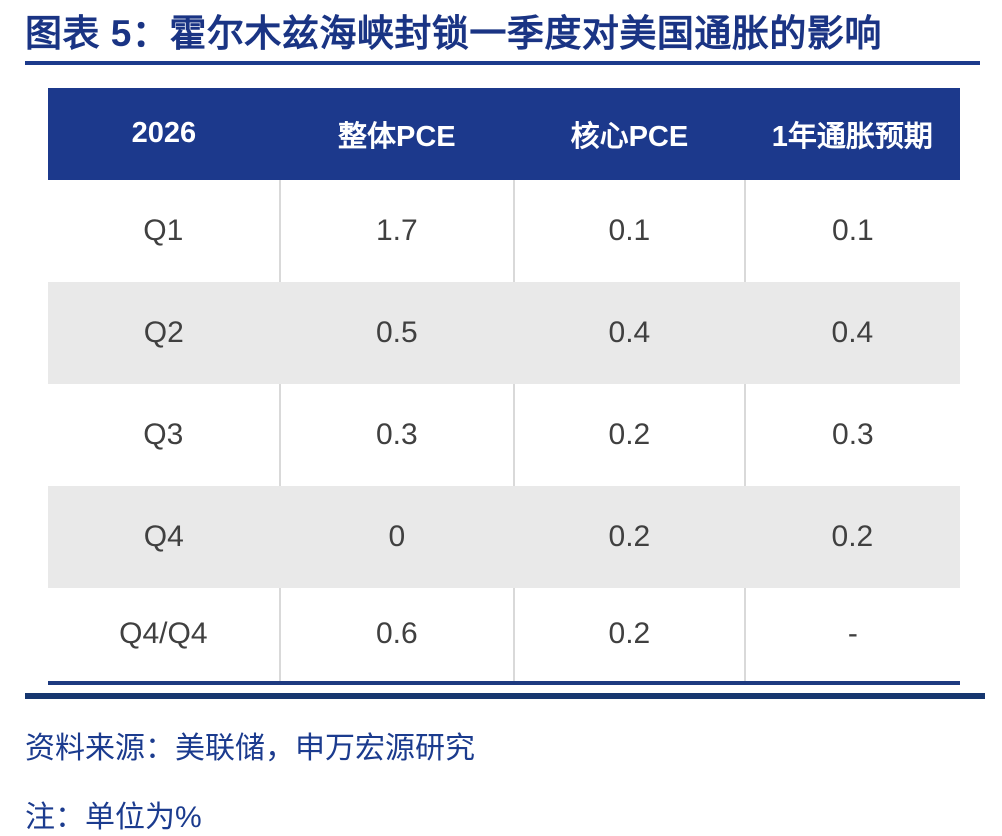 The width and height of the screenshot is (1002, 836). I want to click on table-row-q4: Q4 0 0.2 0.2, so click(504, 536).